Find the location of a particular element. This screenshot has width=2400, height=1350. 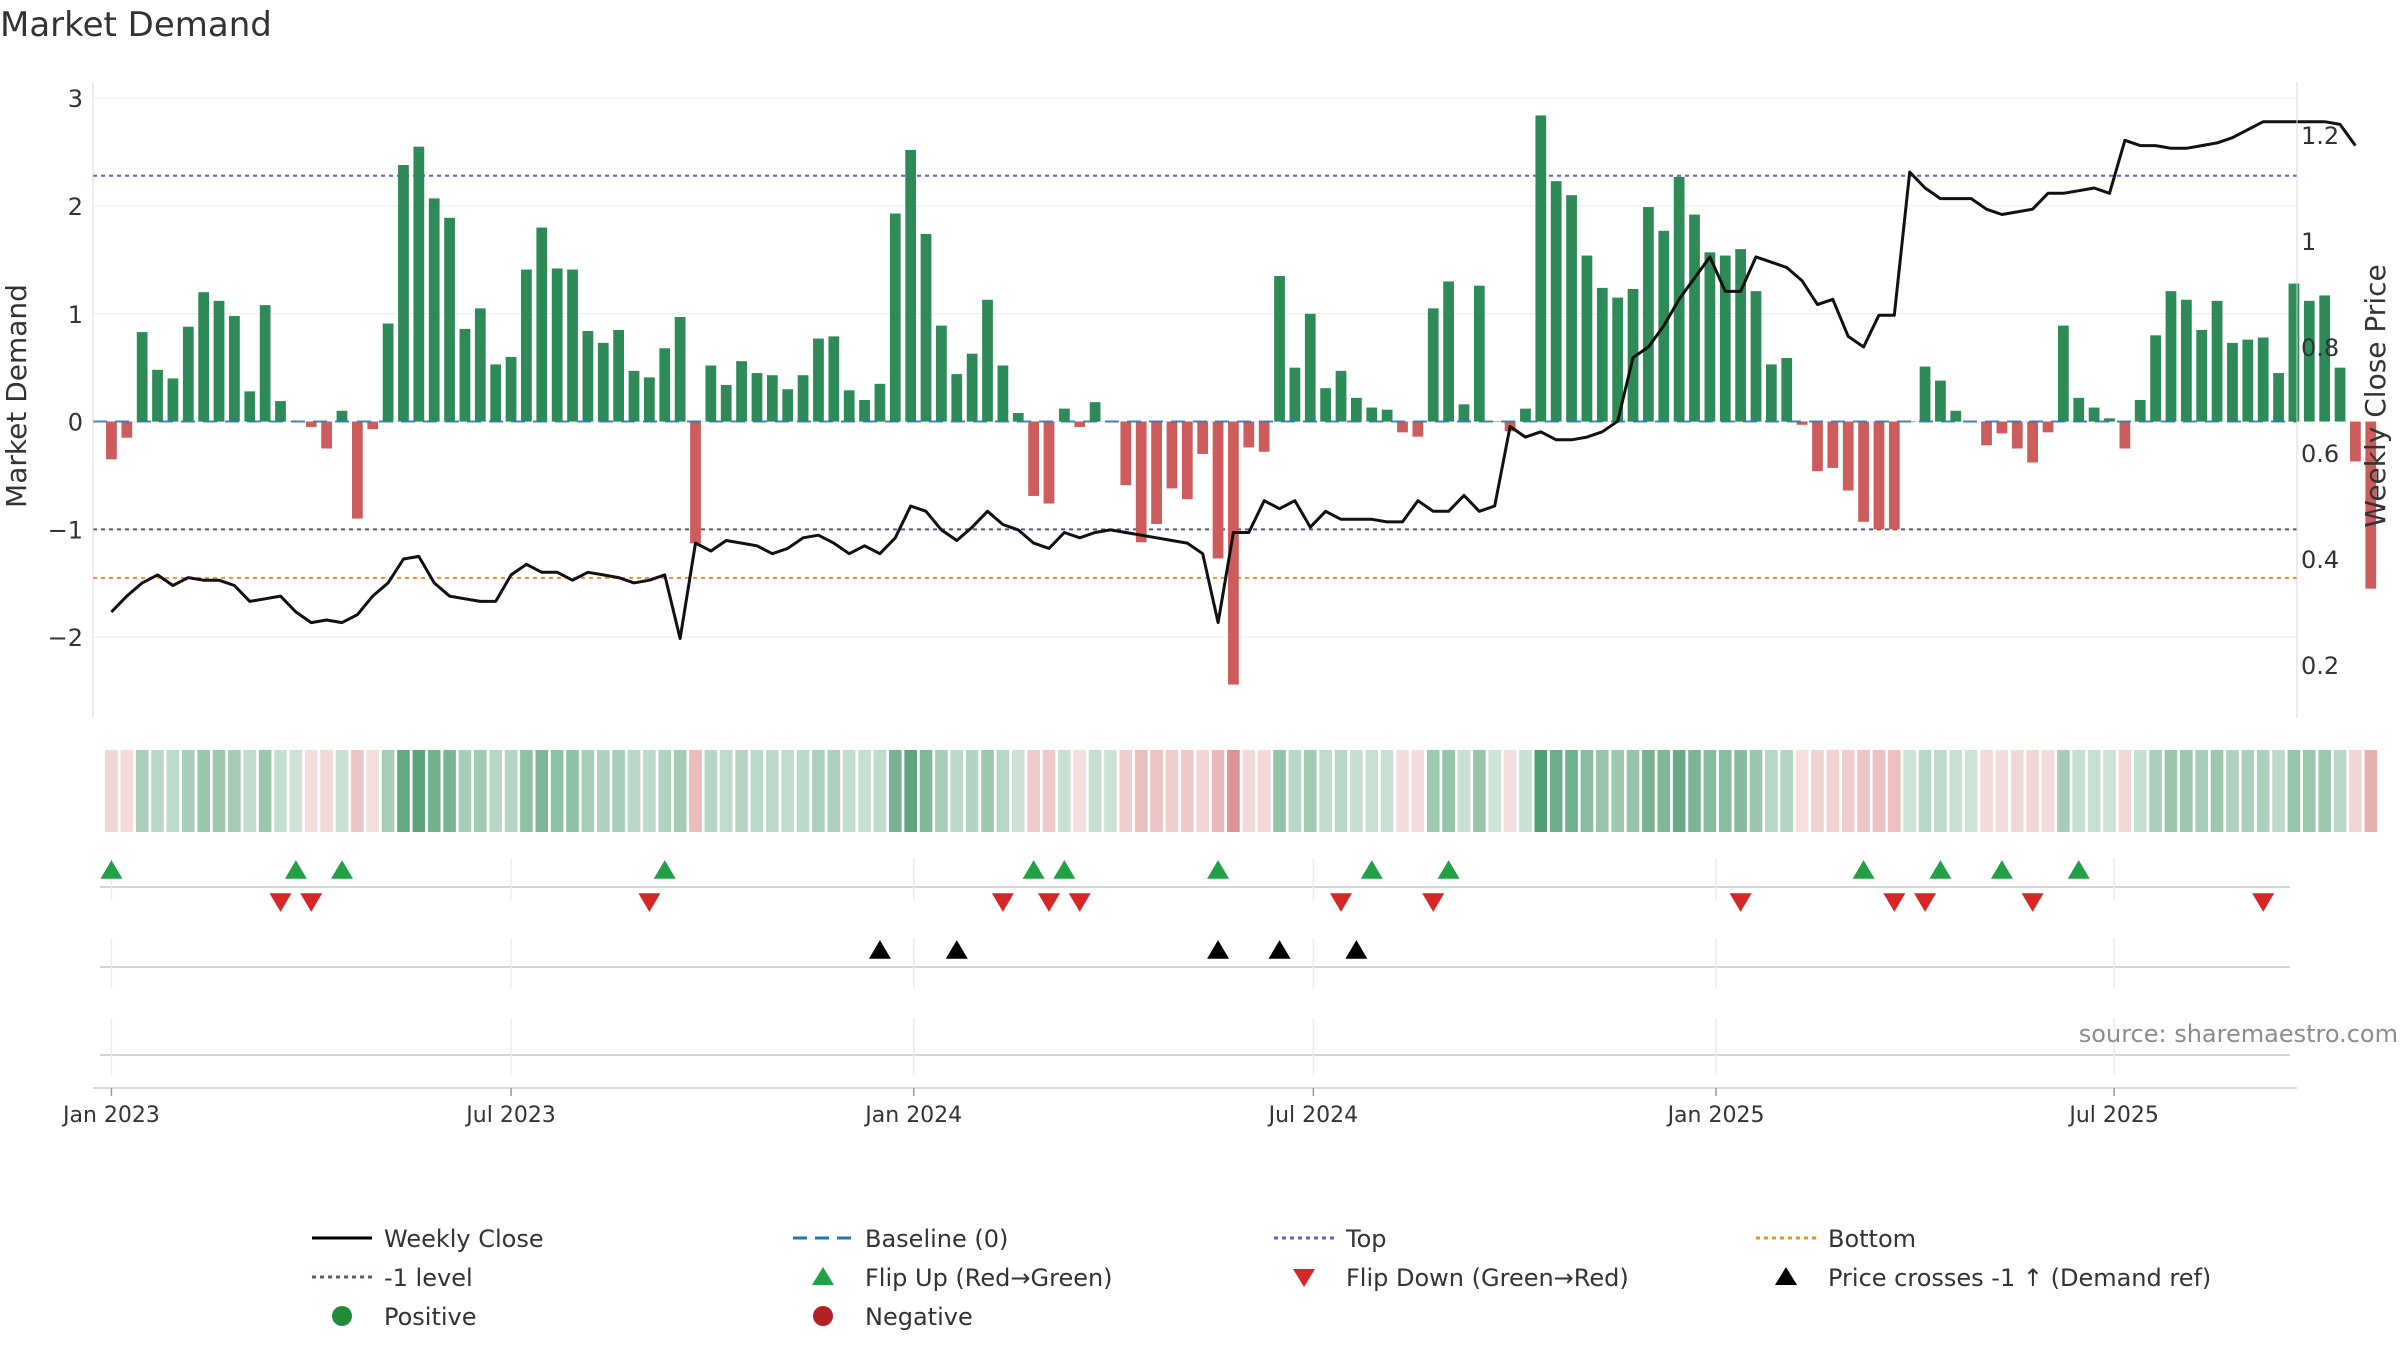

y2-tick-label: 0.8 is located at coordinates (2320, 348).